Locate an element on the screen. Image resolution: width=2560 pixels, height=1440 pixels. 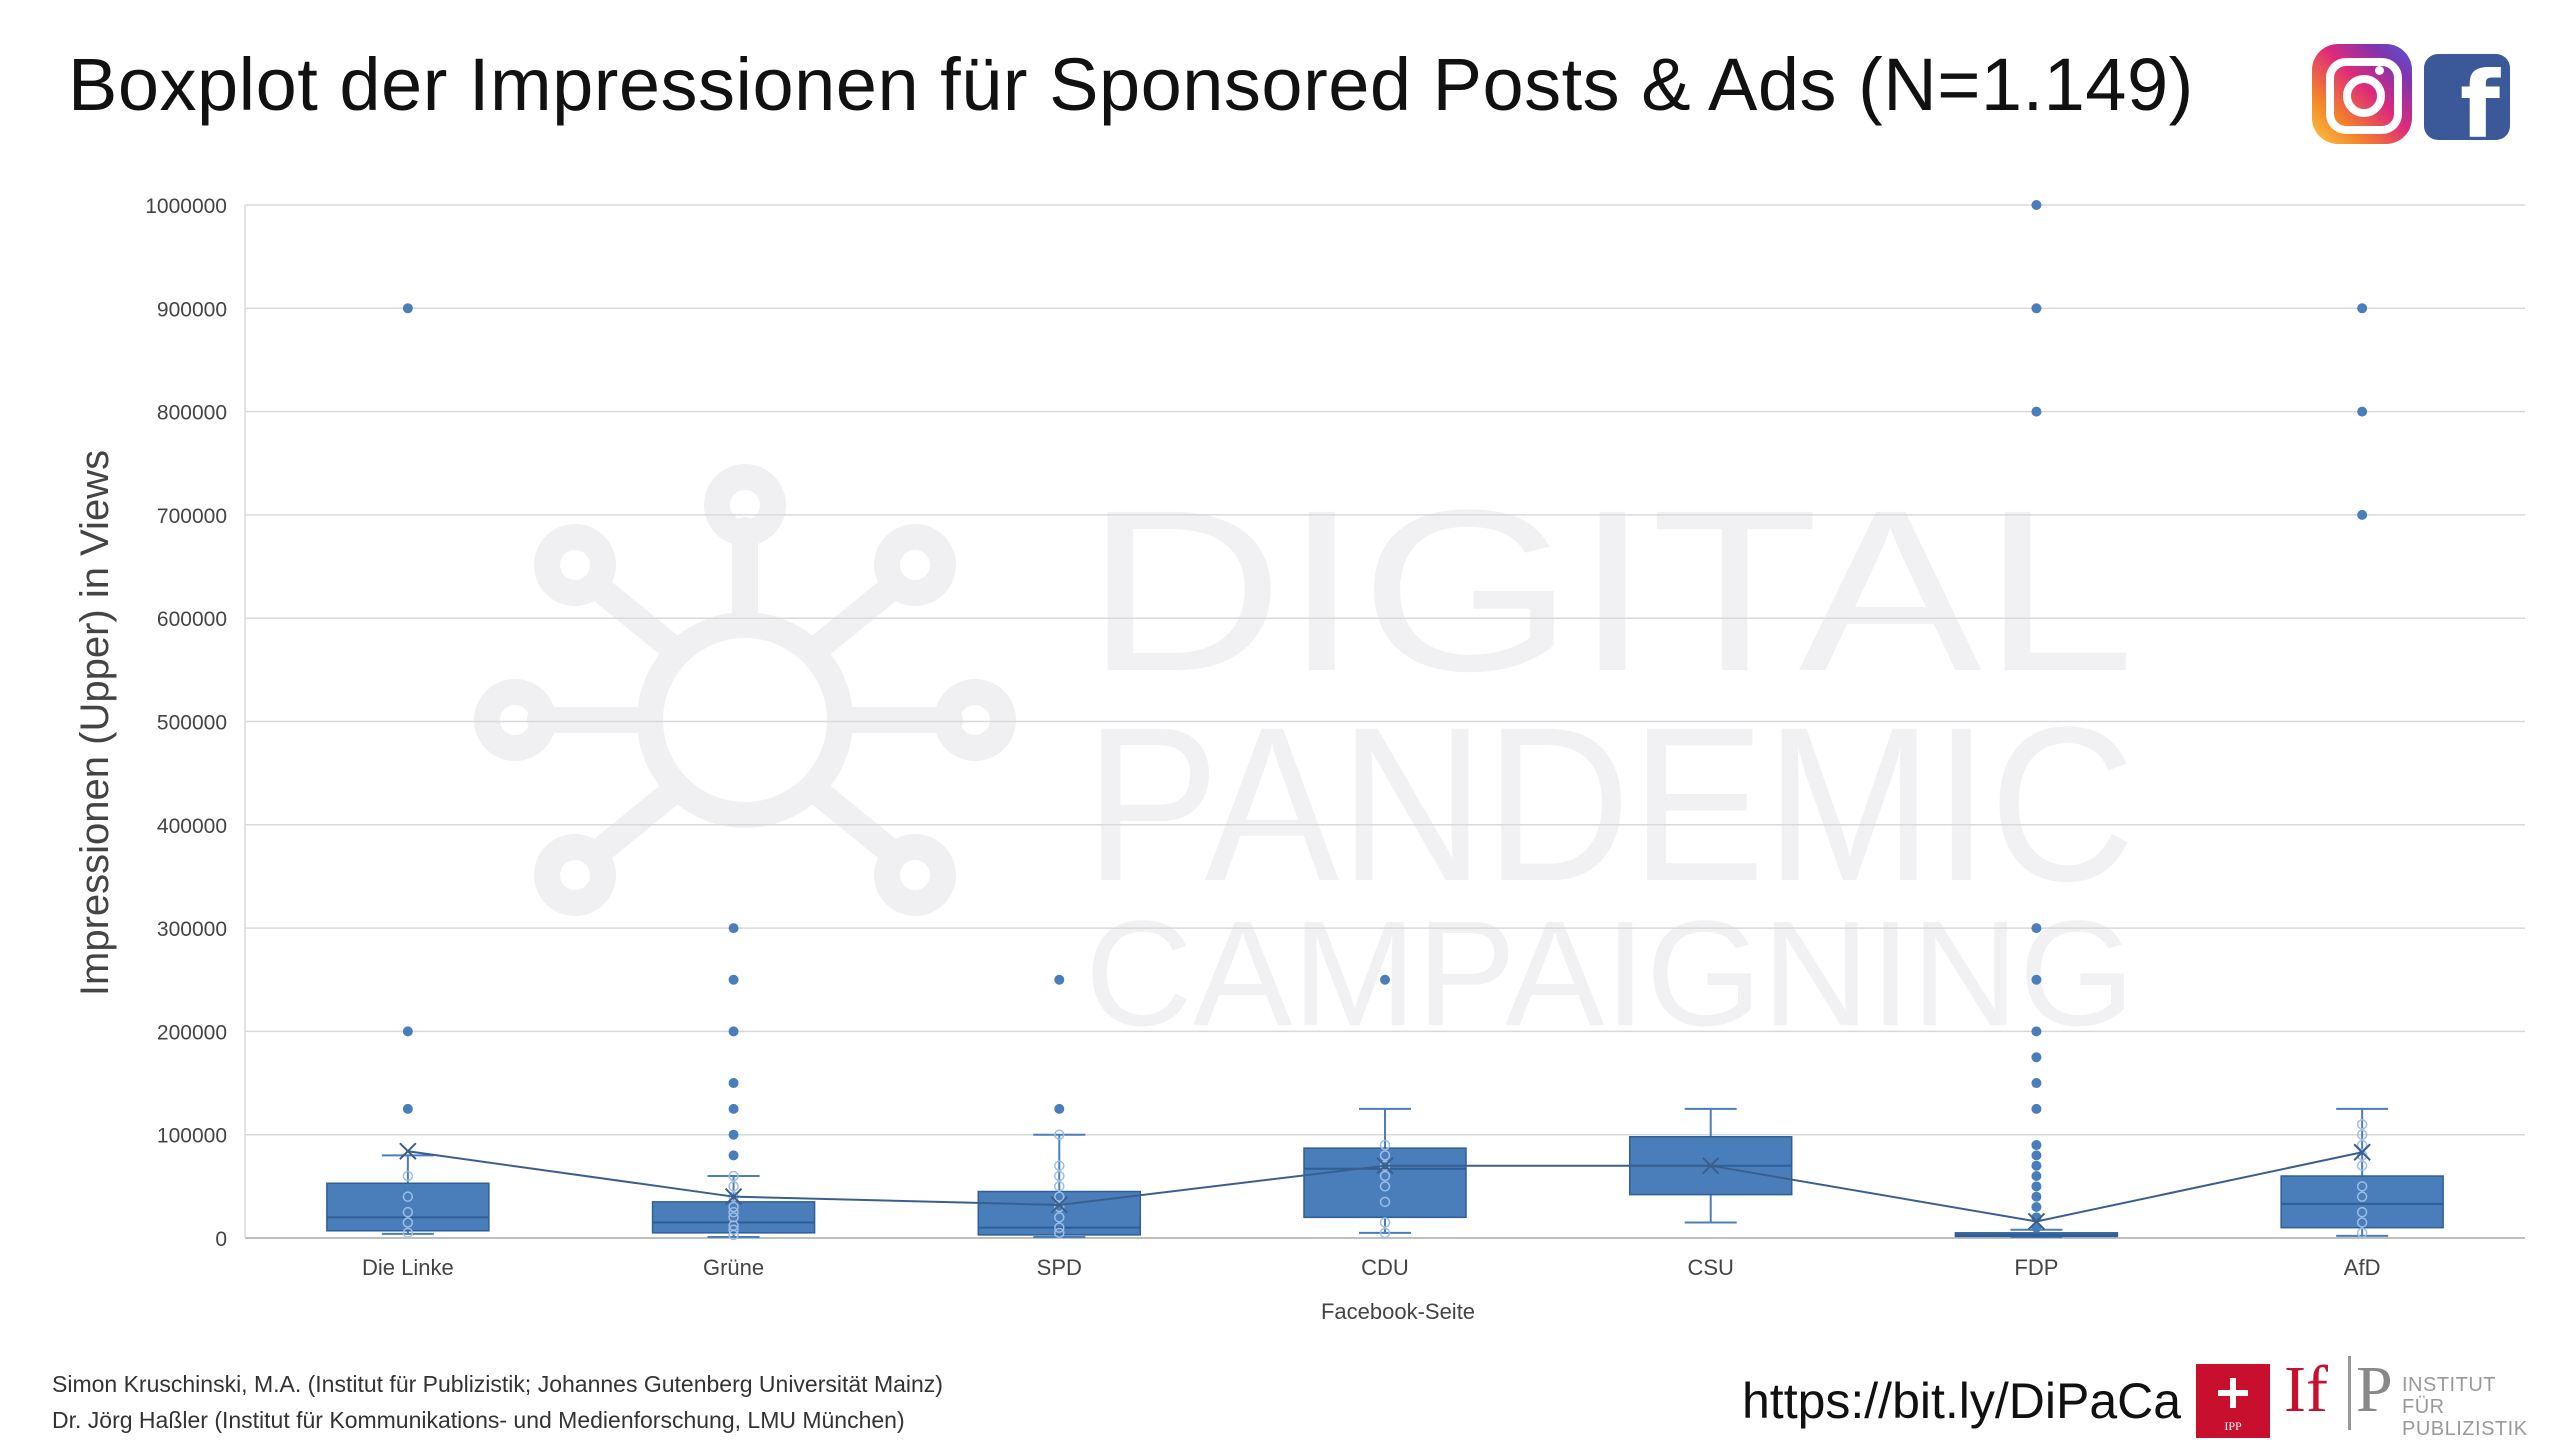
box-die-linke is located at coordinates (408, 771).